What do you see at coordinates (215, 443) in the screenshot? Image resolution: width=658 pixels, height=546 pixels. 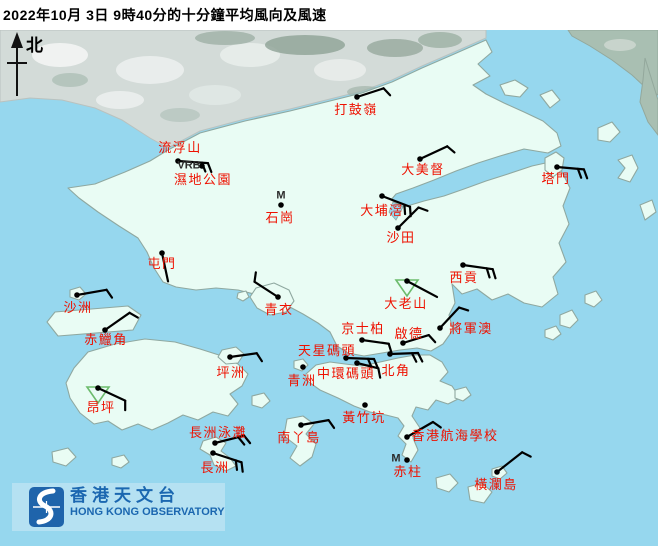 I see `cheung-chau-beach-station-dot` at bounding box center [215, 443].